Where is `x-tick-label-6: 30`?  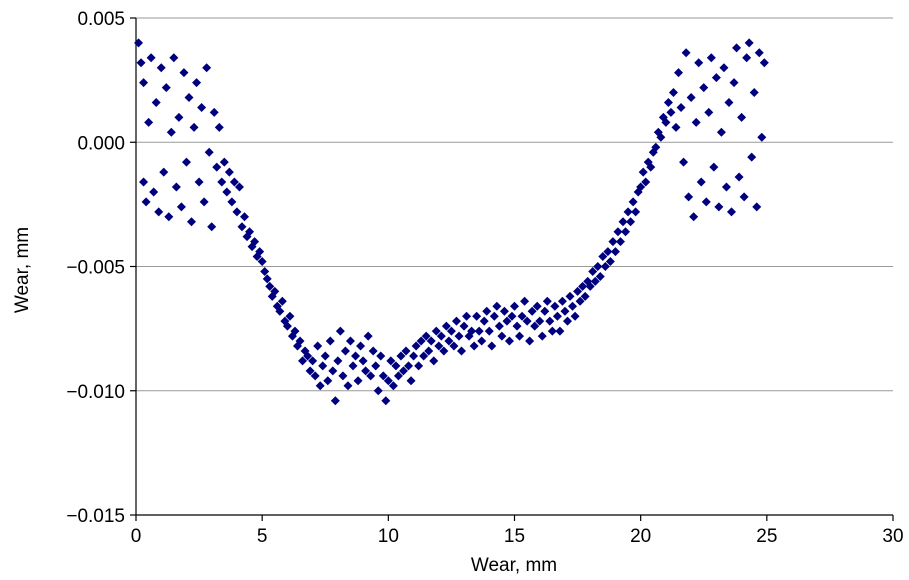
x-tick-label-6: 30 is located at coordinates (892, 536).